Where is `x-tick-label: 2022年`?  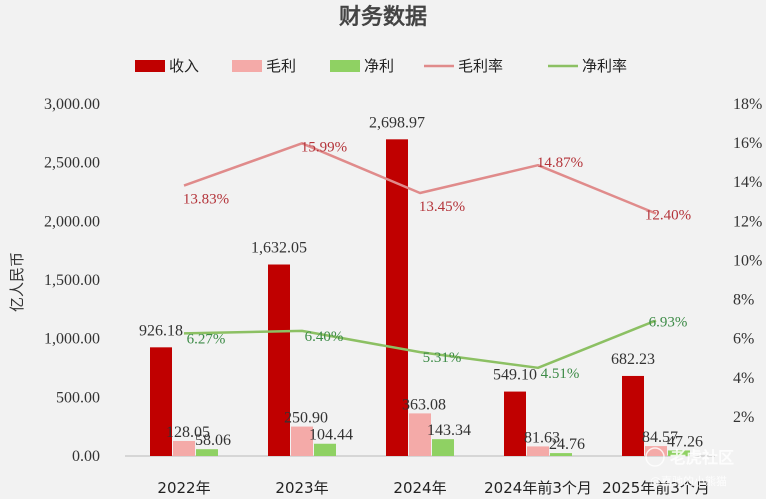
x-tick-label: 2022年 is located at coordinates (183, 488).